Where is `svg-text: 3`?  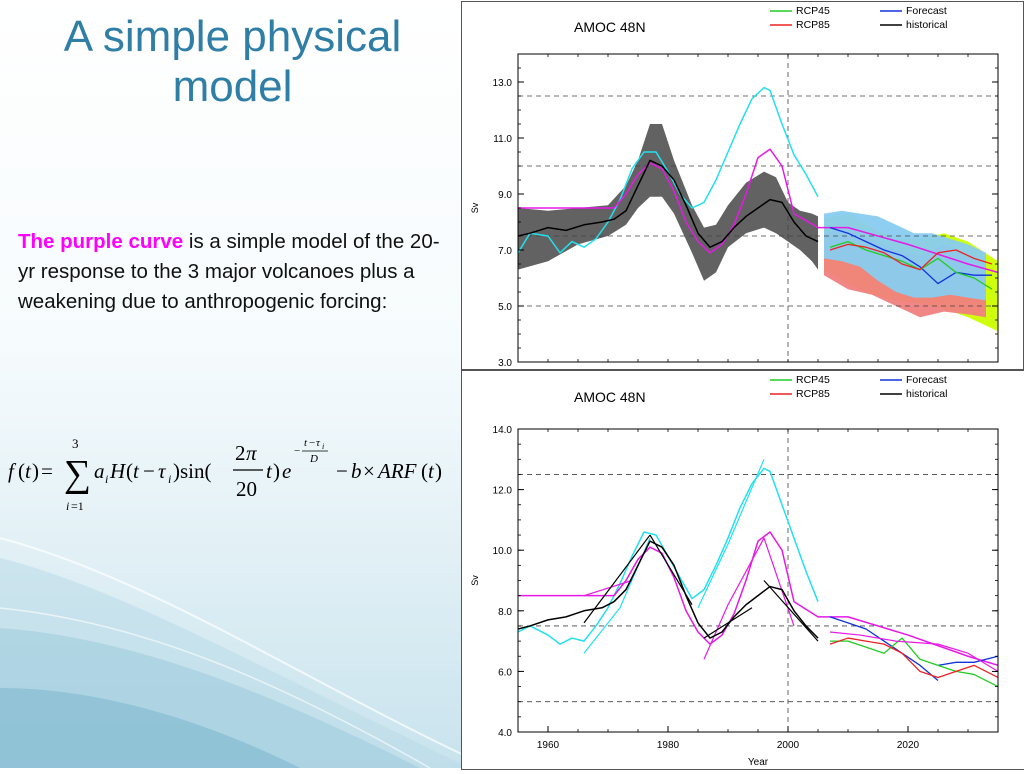
svg-text: 3 is located at coordinates (75, 443).